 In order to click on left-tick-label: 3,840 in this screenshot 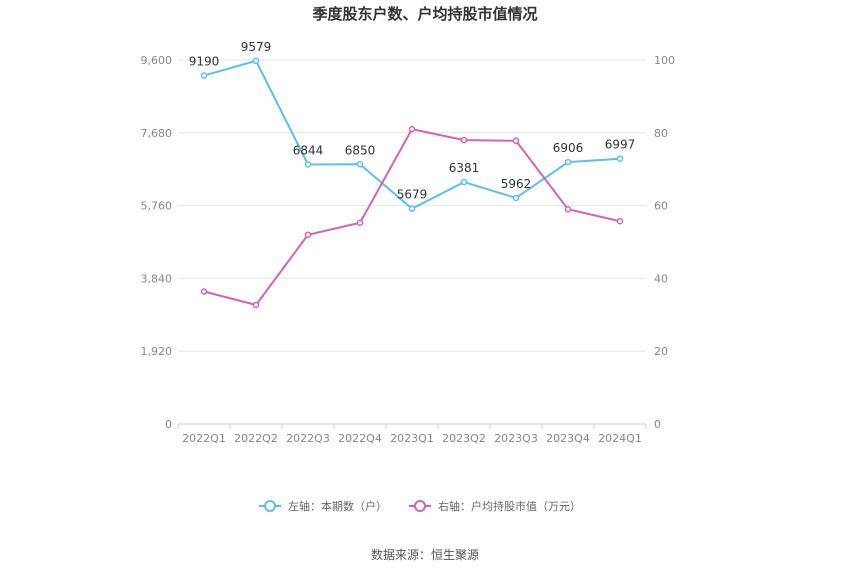, I will do `click(157, 278)`.